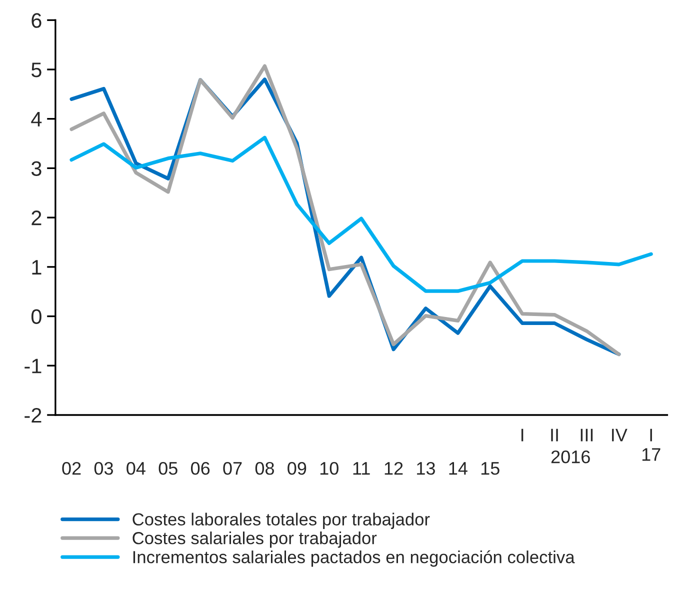  Describe the element at coordinates (620, 435) in the screenshot. I see `x-tick-label: IV` at that location.